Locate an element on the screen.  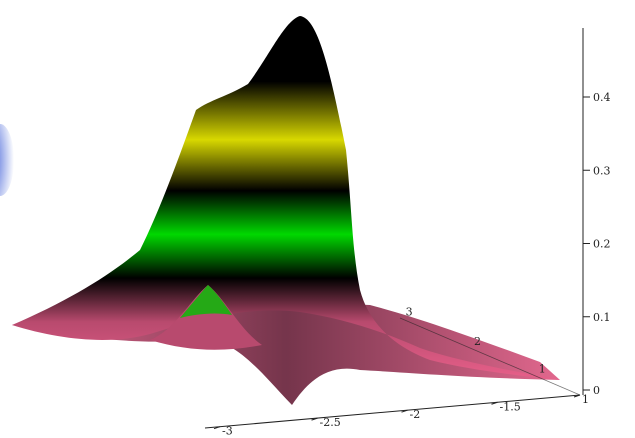
z-tick-label: 0 is located at coordinates (596, 390).